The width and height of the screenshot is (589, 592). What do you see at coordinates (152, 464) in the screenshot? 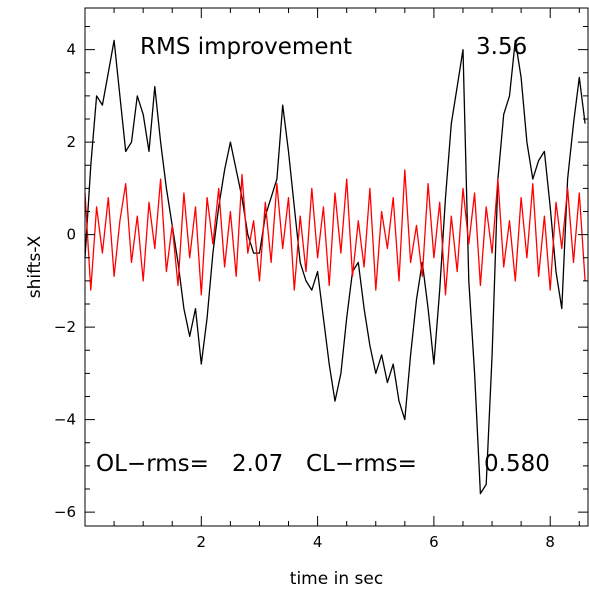
I see `ol-rms-label: OL−rms=` at bounding box center [152, 464].